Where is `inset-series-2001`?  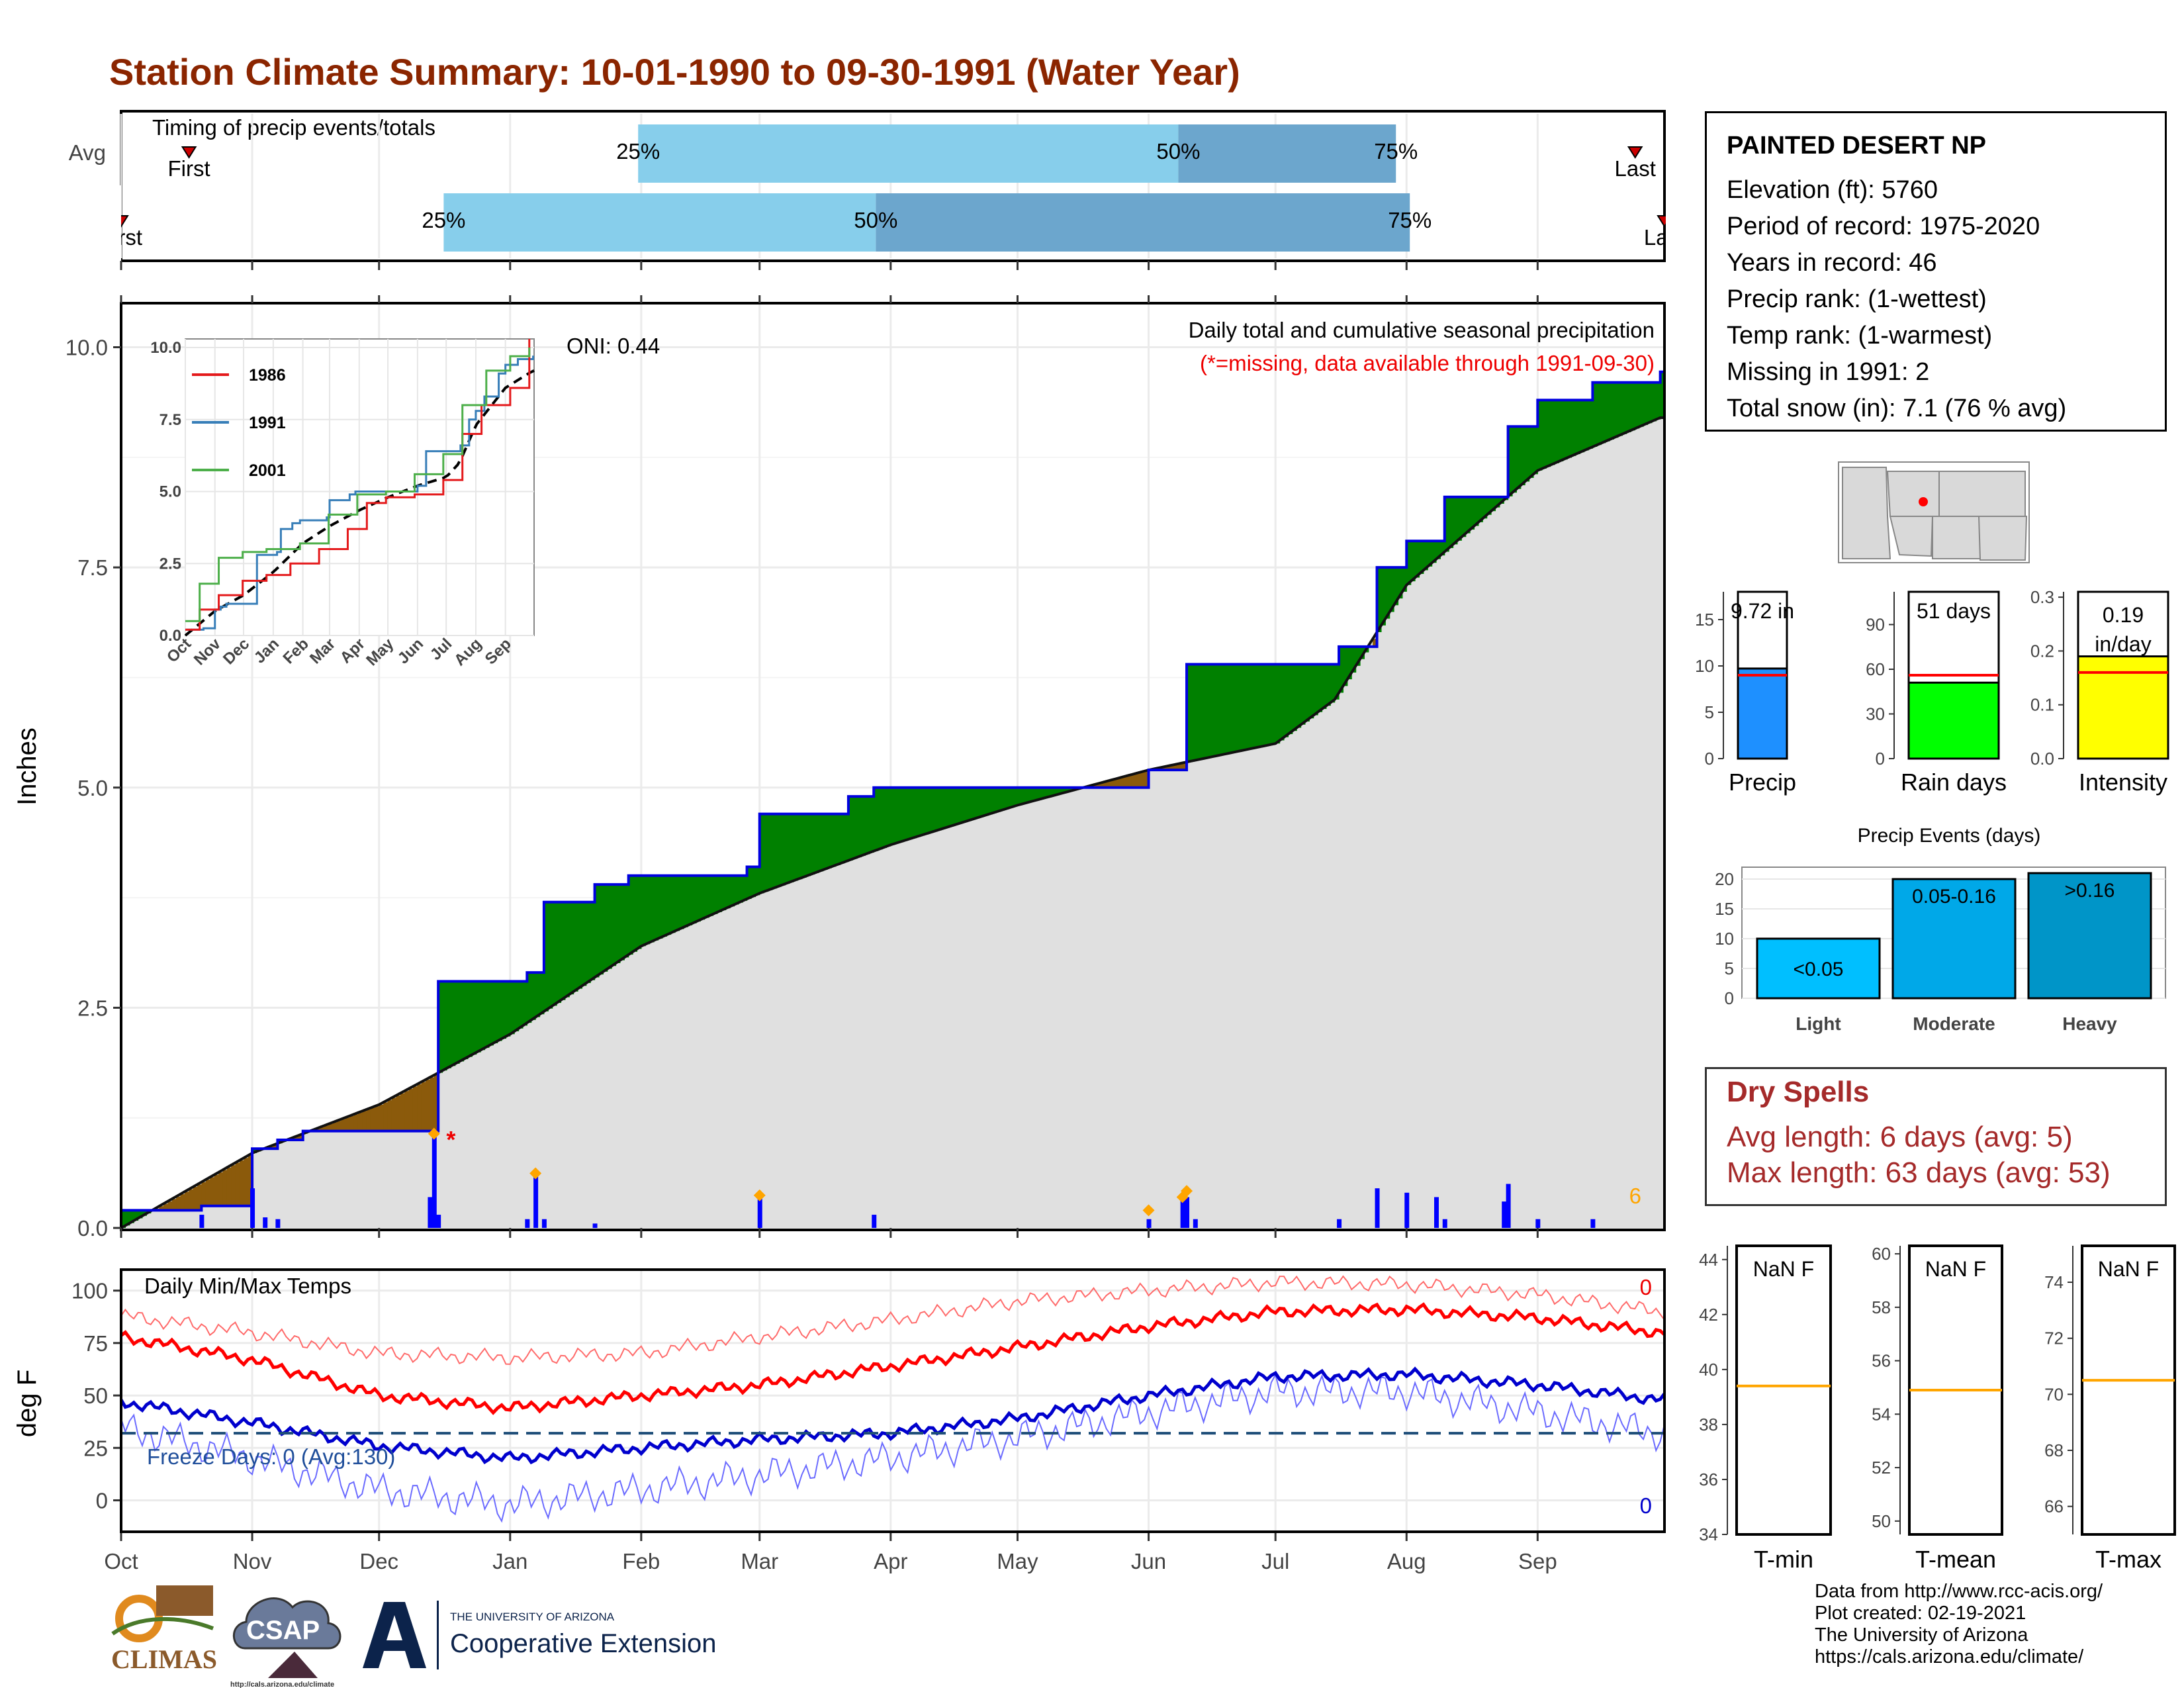
inset-series-2001 is located at coordinates (358, 485).